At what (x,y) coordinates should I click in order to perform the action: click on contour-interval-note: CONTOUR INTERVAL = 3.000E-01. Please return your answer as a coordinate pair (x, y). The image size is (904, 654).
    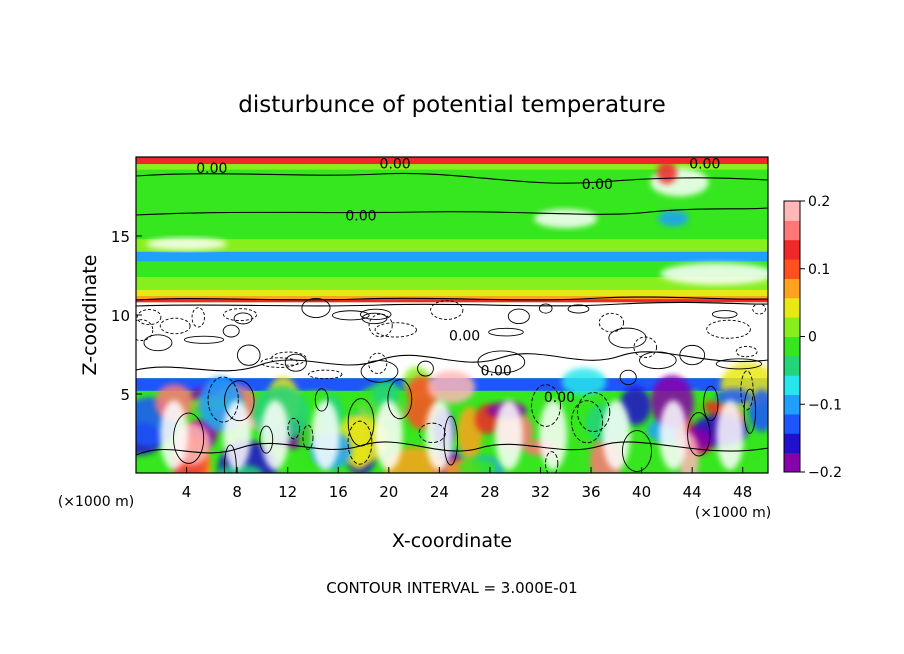
    Looking at the image, I should click on (451, 588).